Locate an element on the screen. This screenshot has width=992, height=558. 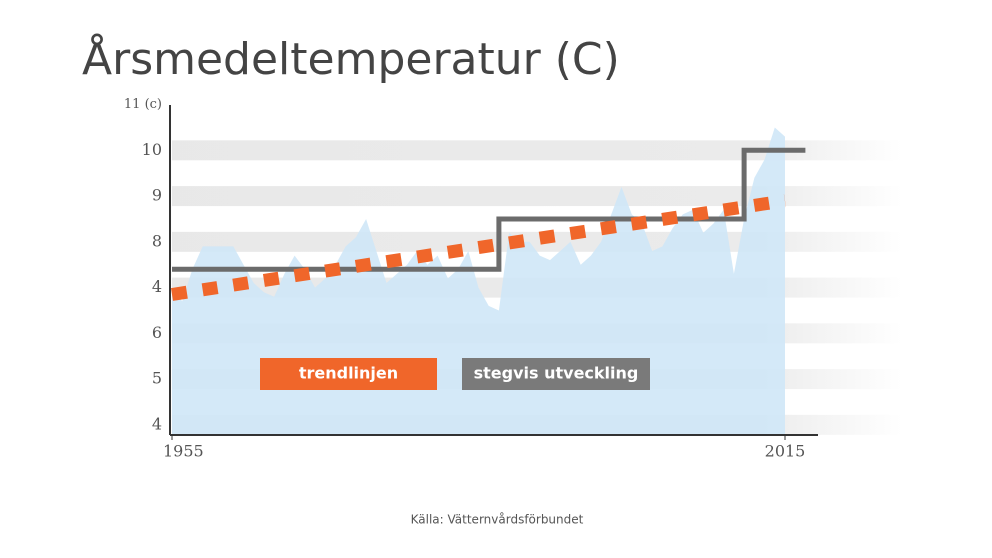
legend-label: trendlinjen is located at coordinates (348, 373).